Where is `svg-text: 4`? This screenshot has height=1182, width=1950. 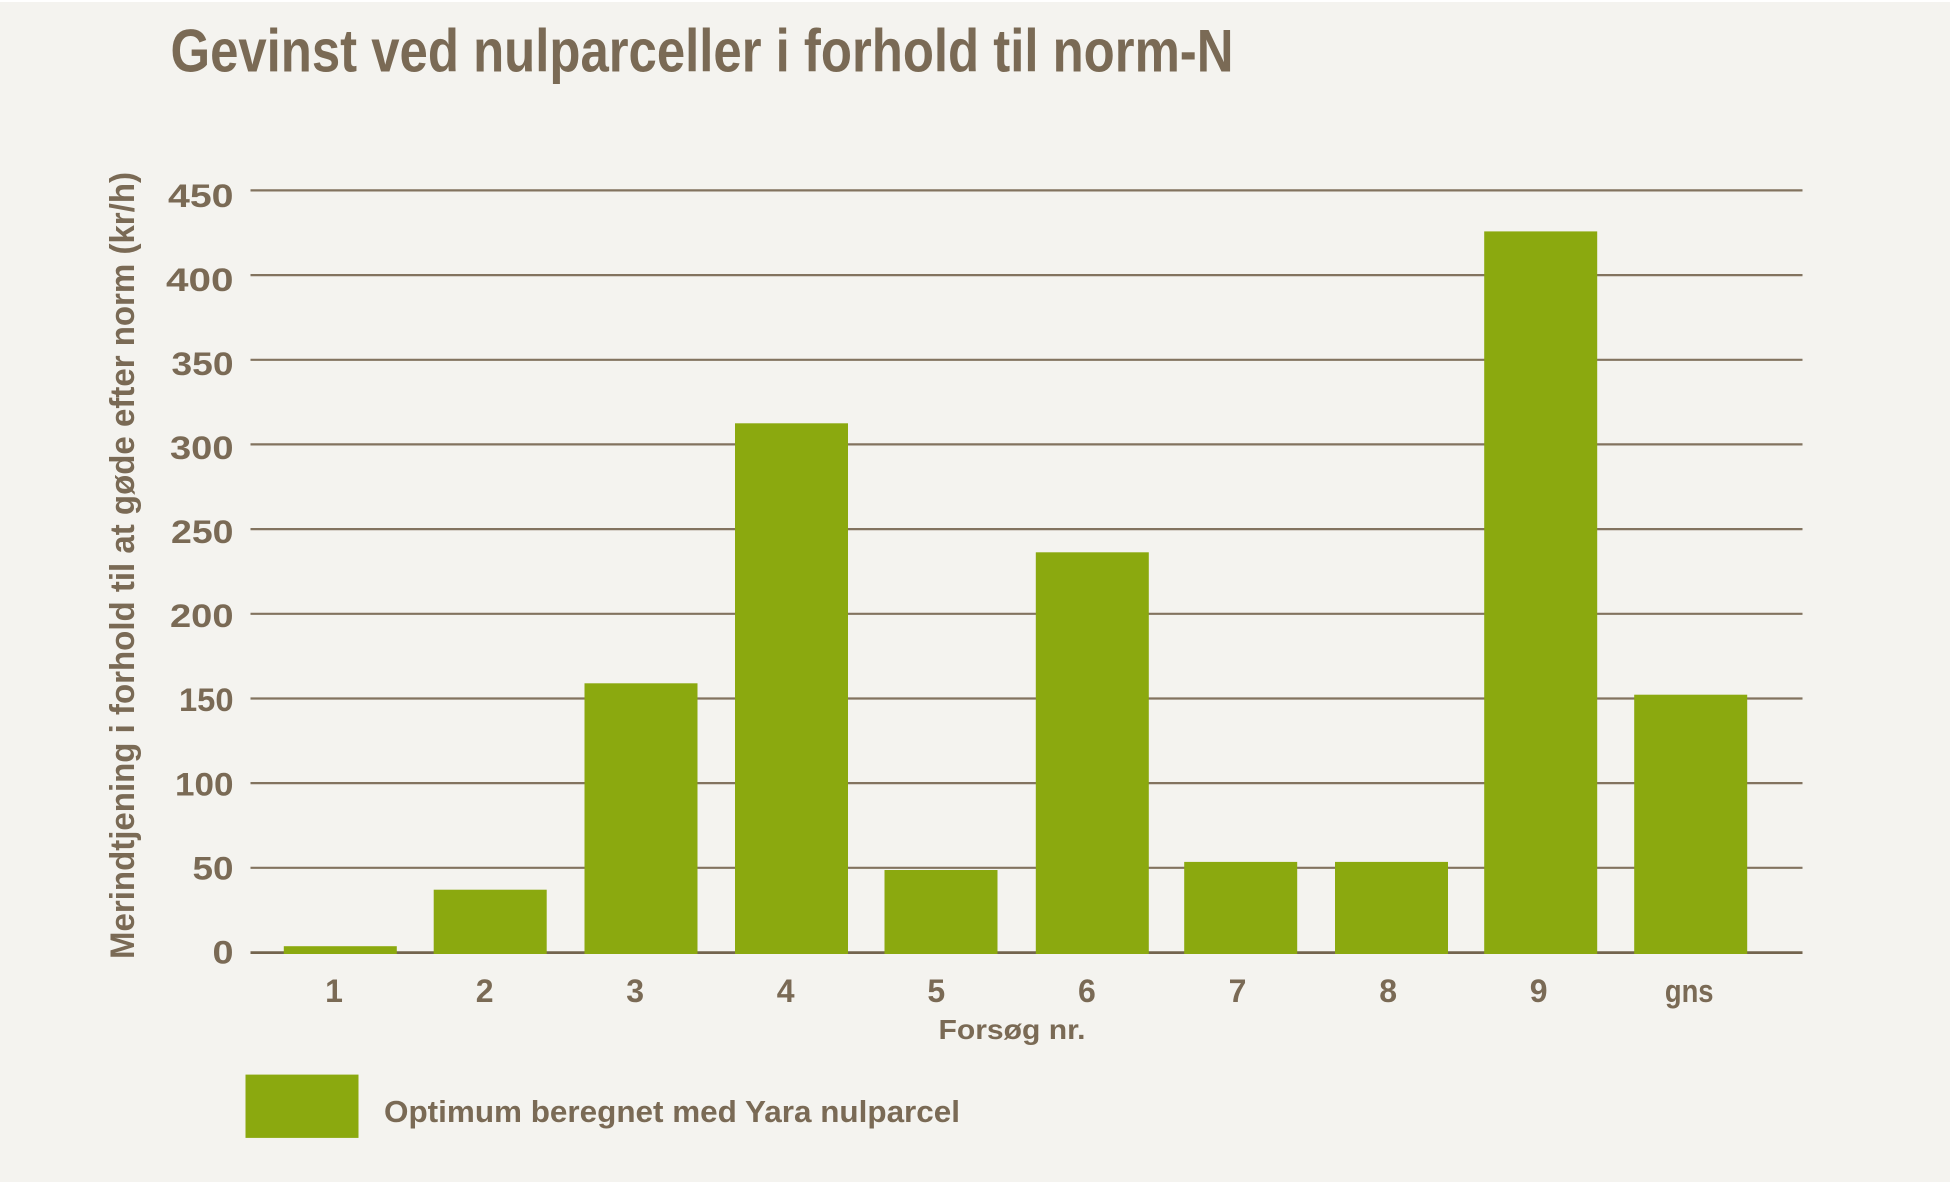 svg-text: 4 is located at coordinates (786, 991).